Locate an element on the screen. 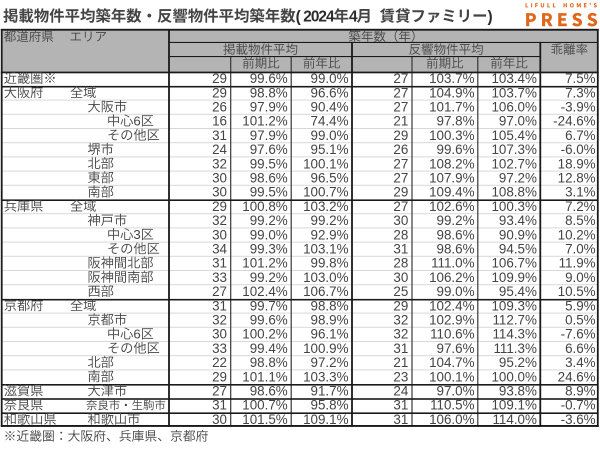 This screenshot has height=455, width=600. svg-text: 103.1% is located at coordinates (326, 249).